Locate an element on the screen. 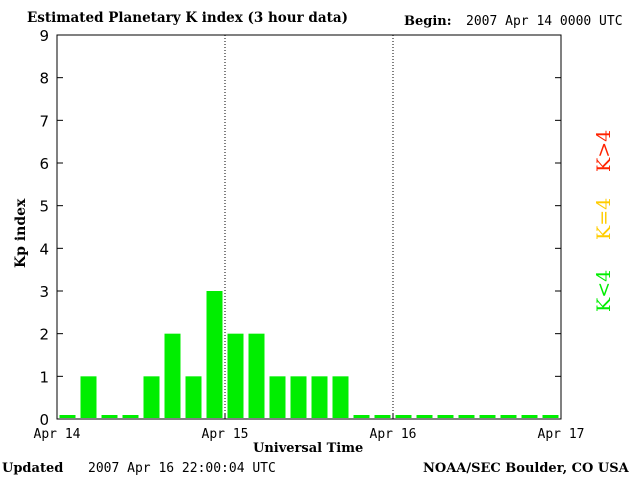  y-tick-label: 0 is located at coordinates (44, 420).